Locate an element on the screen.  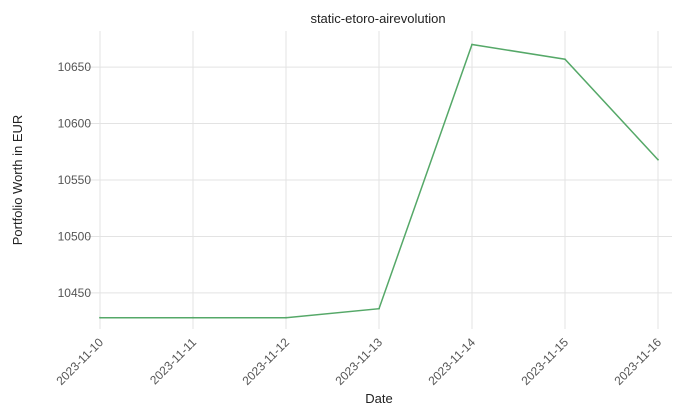
y-tick-label: 10600 is located at coordinates (75, 124).